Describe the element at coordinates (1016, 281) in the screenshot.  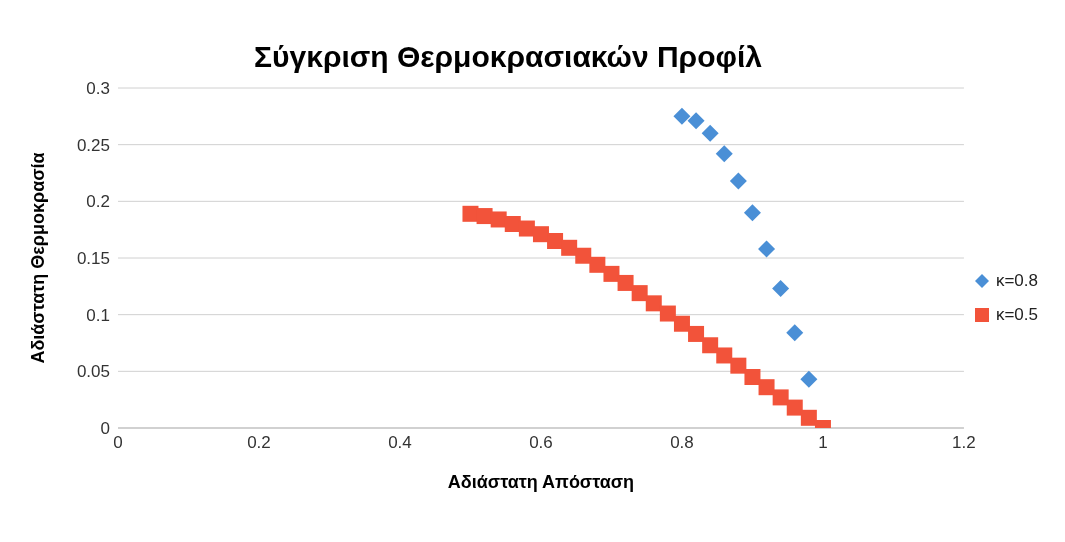
I see `legend-label: κ=0.8` at that location.